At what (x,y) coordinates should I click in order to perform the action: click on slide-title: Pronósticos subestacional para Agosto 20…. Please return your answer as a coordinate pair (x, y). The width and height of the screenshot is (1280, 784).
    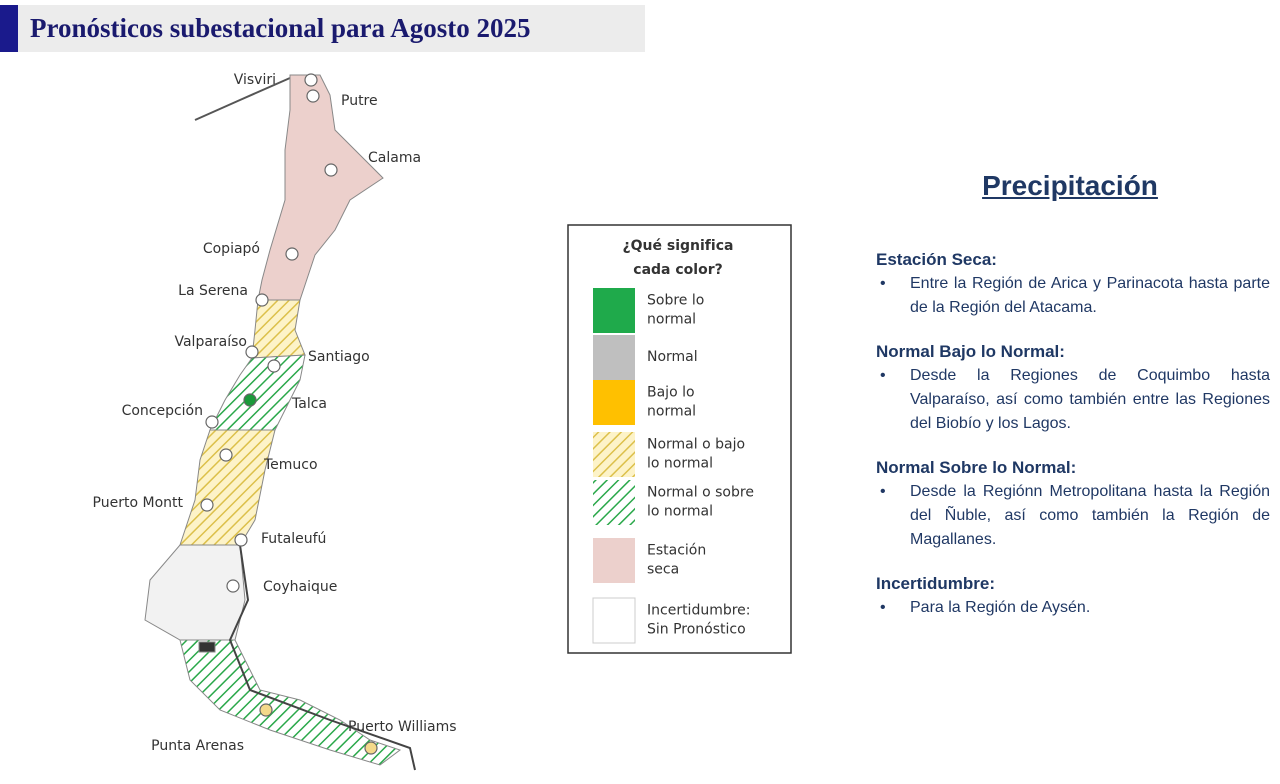
    Looking at the image, I should click on (280, 28).